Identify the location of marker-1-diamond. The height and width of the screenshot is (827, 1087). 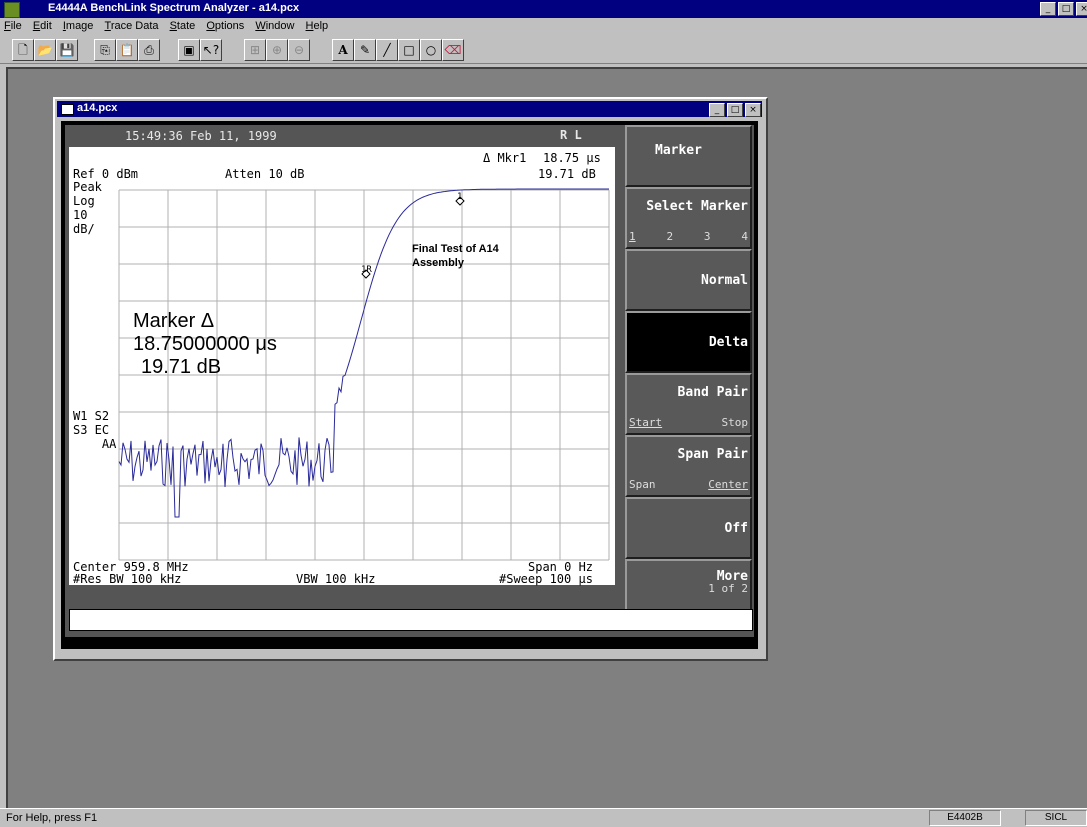
(460, 201).